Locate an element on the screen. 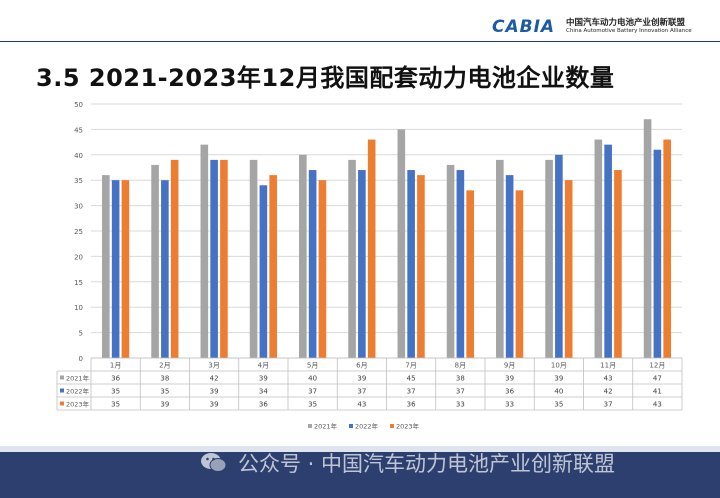 This screenshot has height=498, width=720. y-tick-label: 0 is located at coordinates (81, 359).